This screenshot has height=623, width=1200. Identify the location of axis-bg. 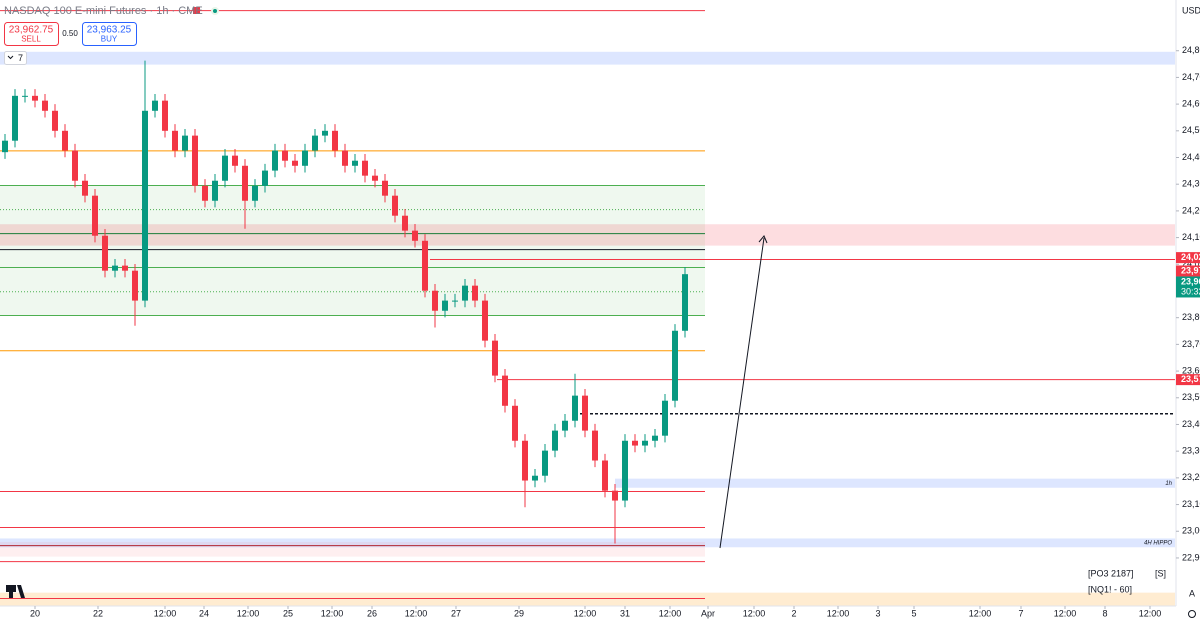
(1188, 311).